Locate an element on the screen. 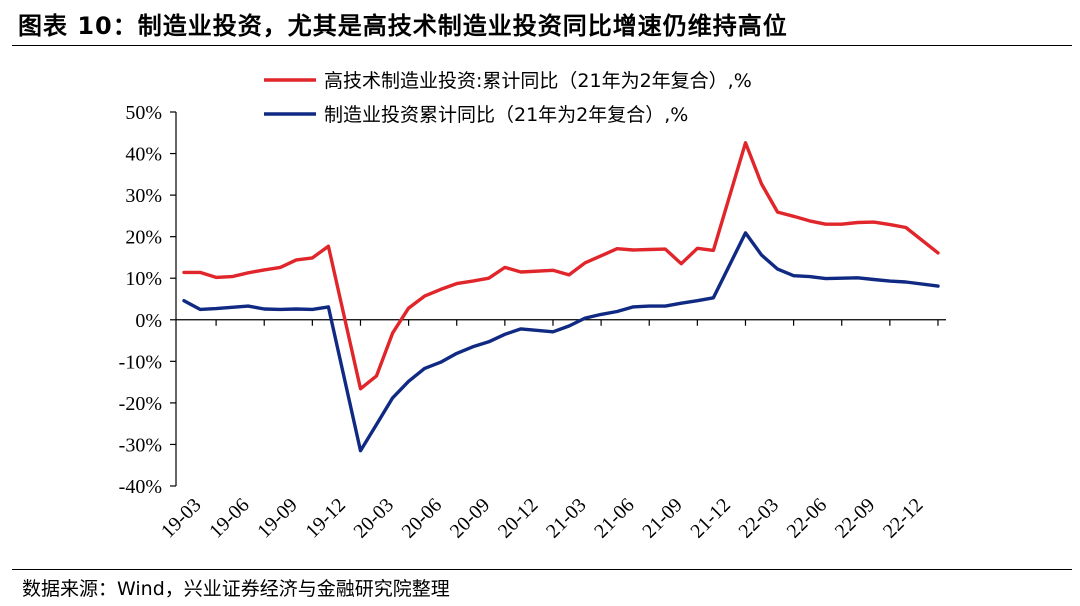 This screenshot has height=606, width=1080. x-tick-label: 19-12 is located at coordinates (325, 518).